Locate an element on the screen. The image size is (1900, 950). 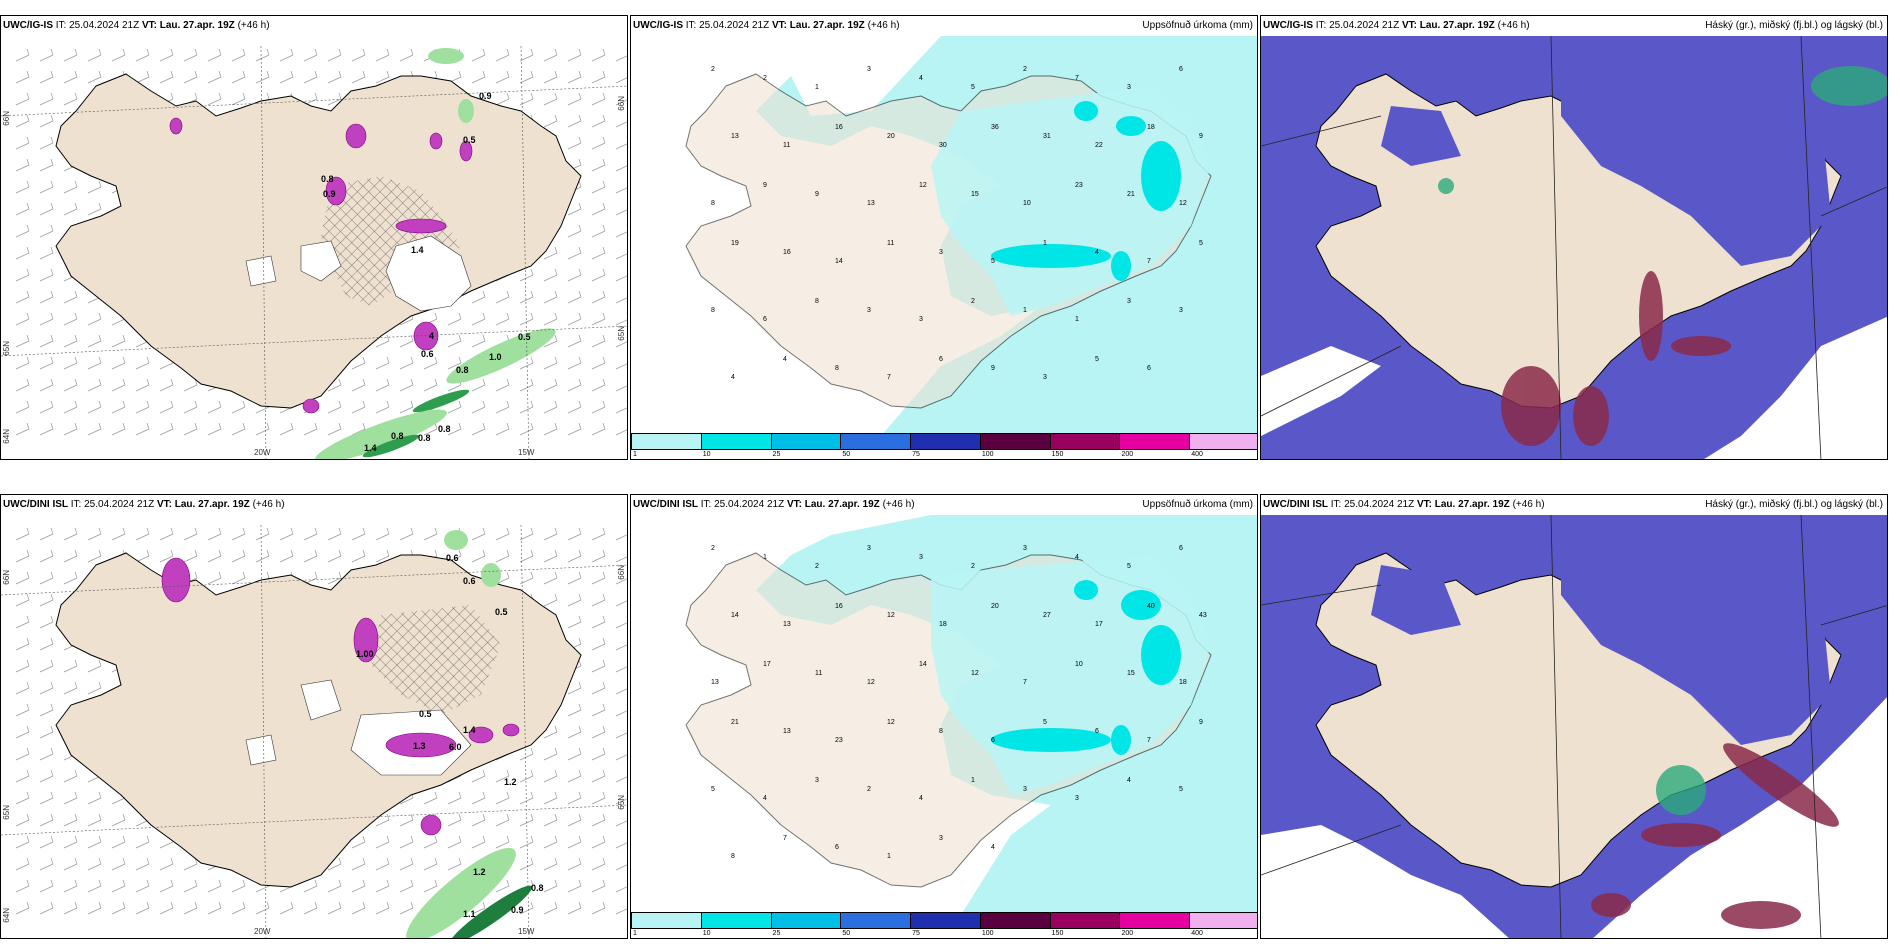
wind-label: 1.4 is located at coordinates (370, 448).